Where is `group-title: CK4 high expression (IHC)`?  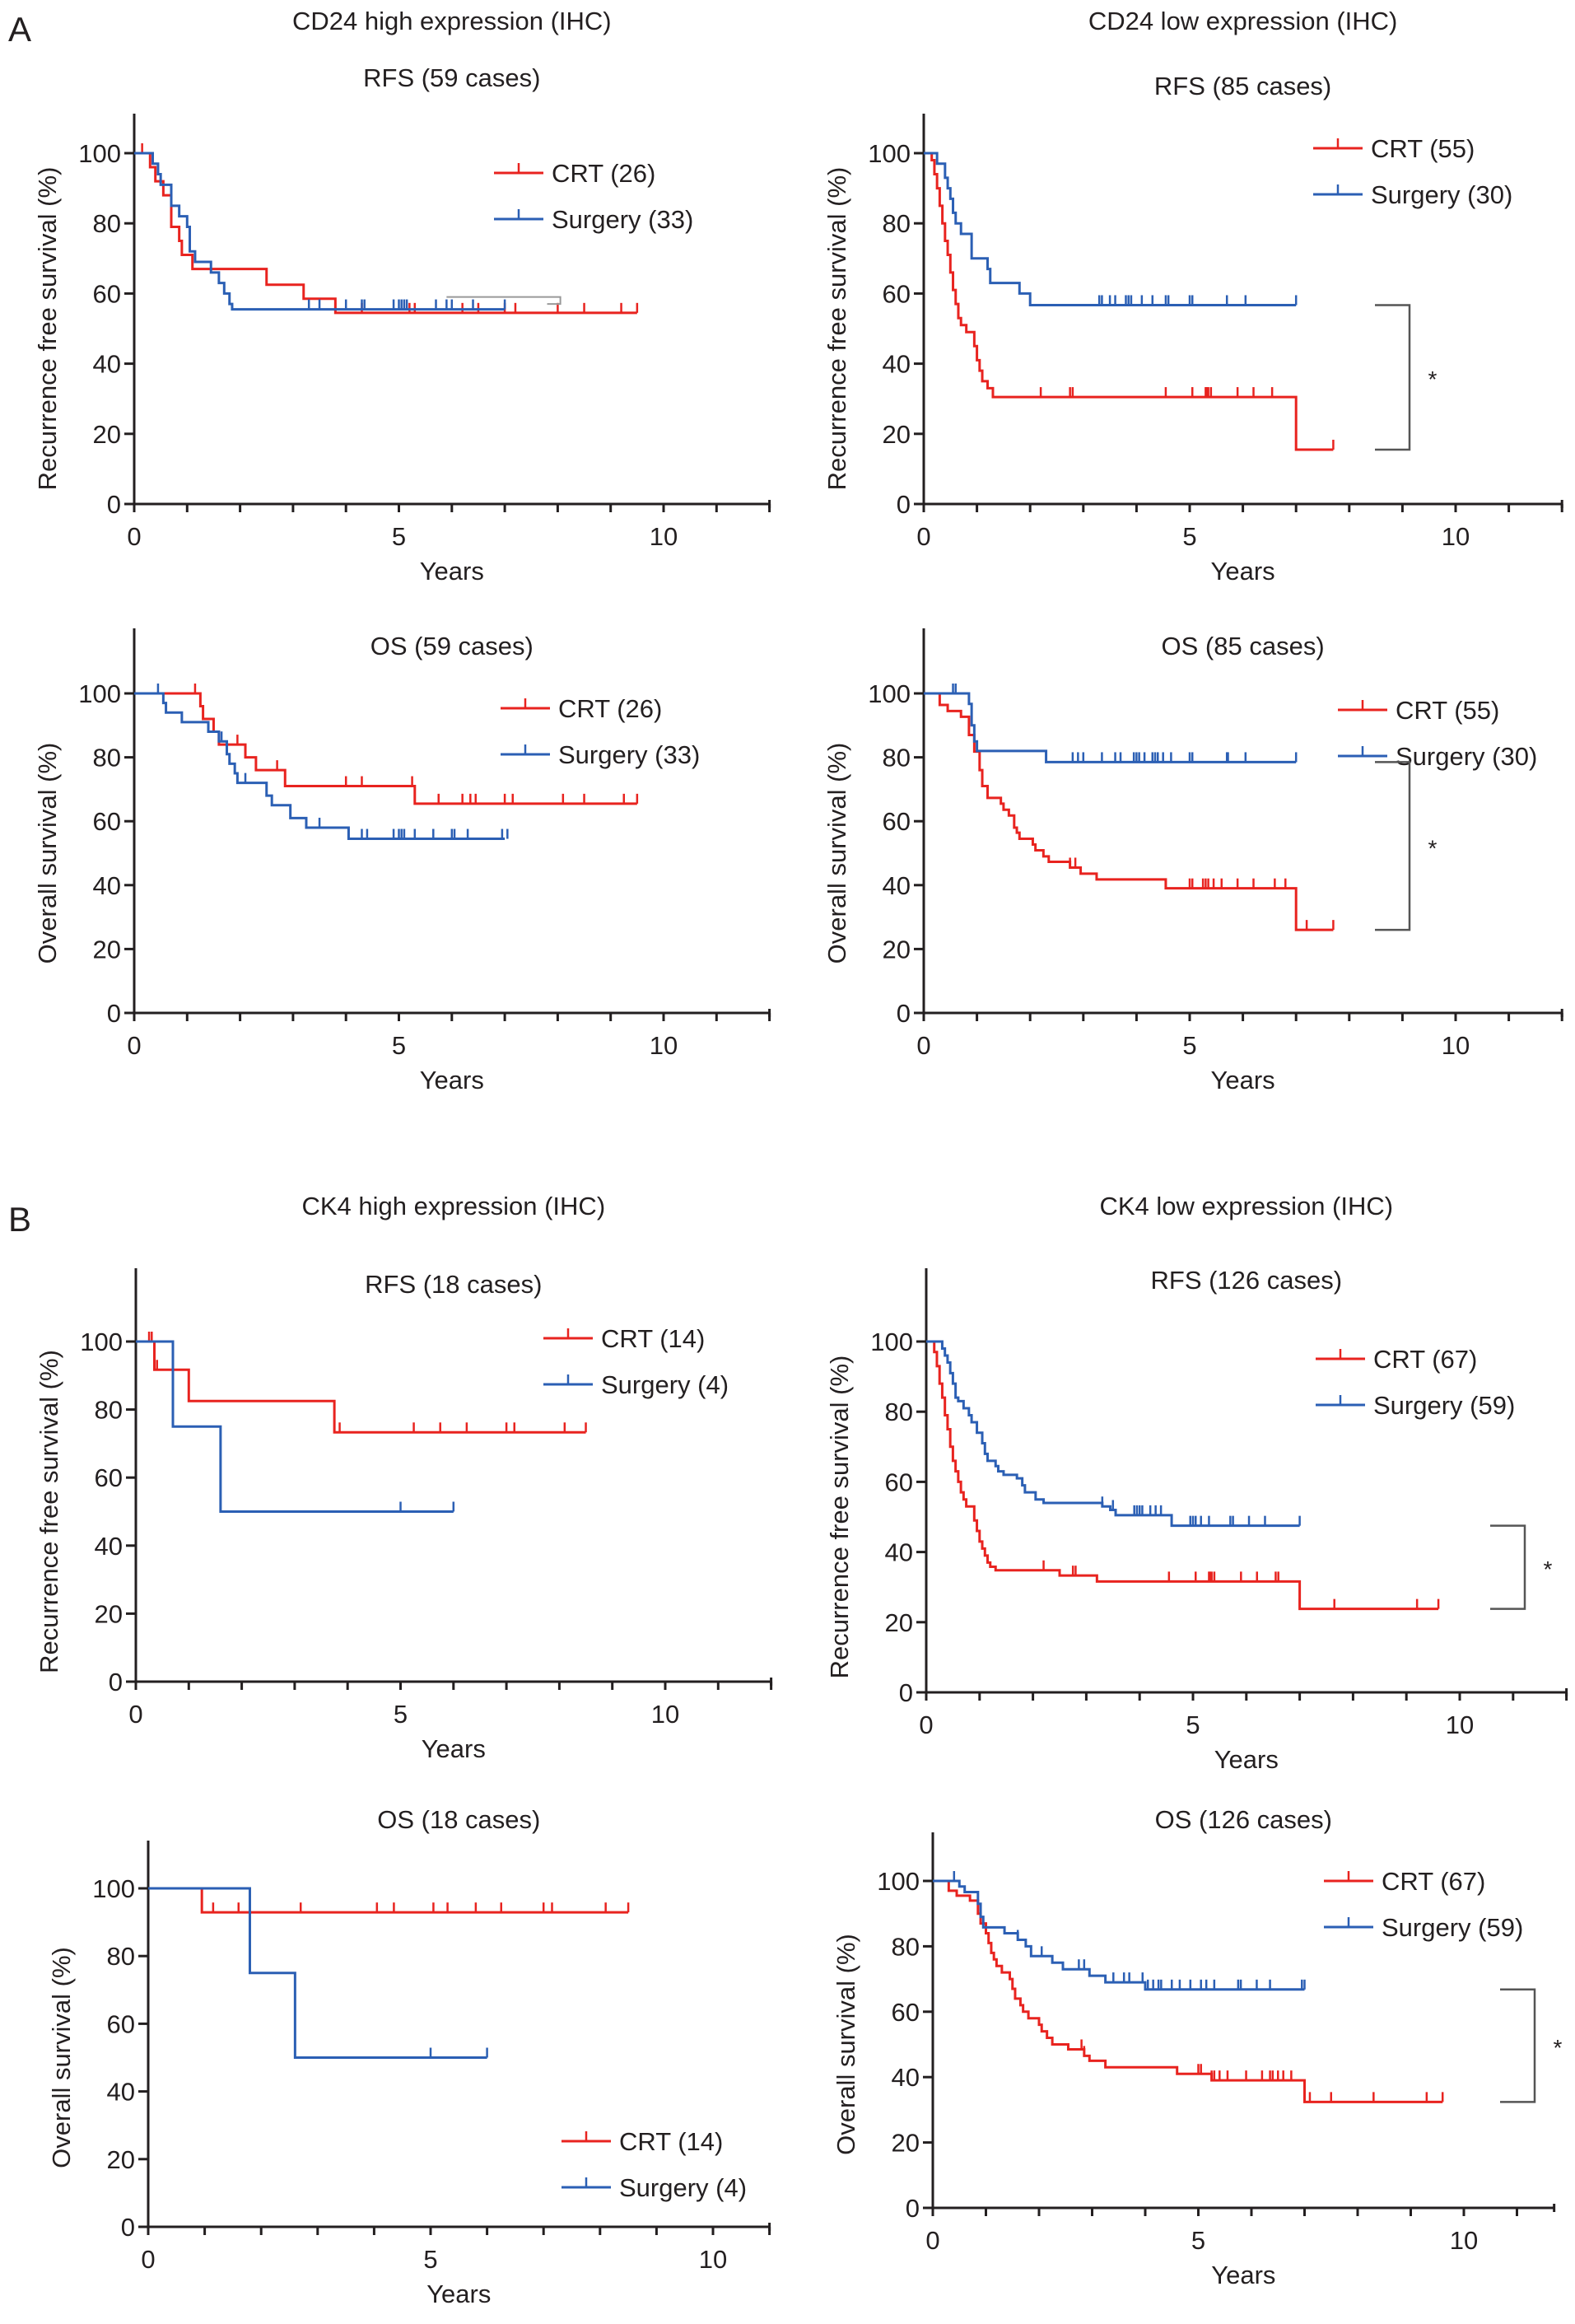 group-title: CK4 high expression (IHC) is located at coordinates (453, 1206).